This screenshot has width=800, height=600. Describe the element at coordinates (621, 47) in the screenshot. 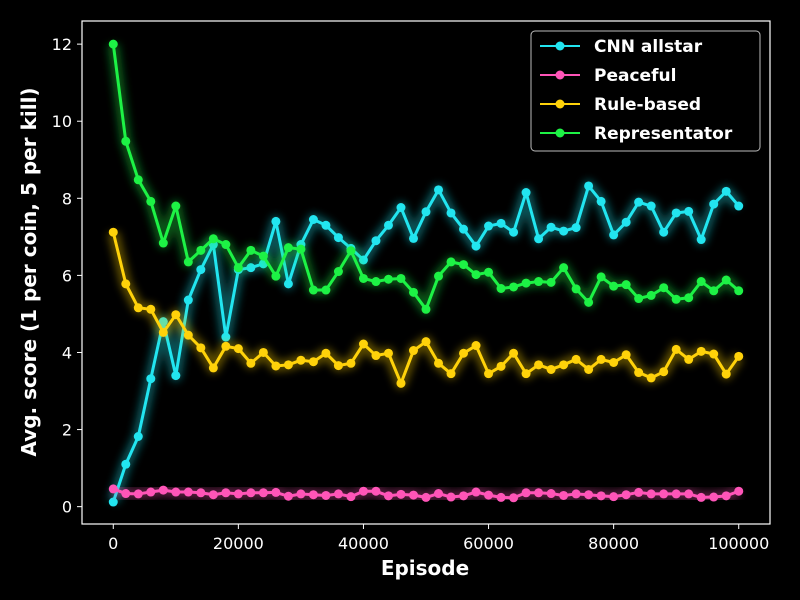

I see `legend-item-0: CNN allstar` at that location.